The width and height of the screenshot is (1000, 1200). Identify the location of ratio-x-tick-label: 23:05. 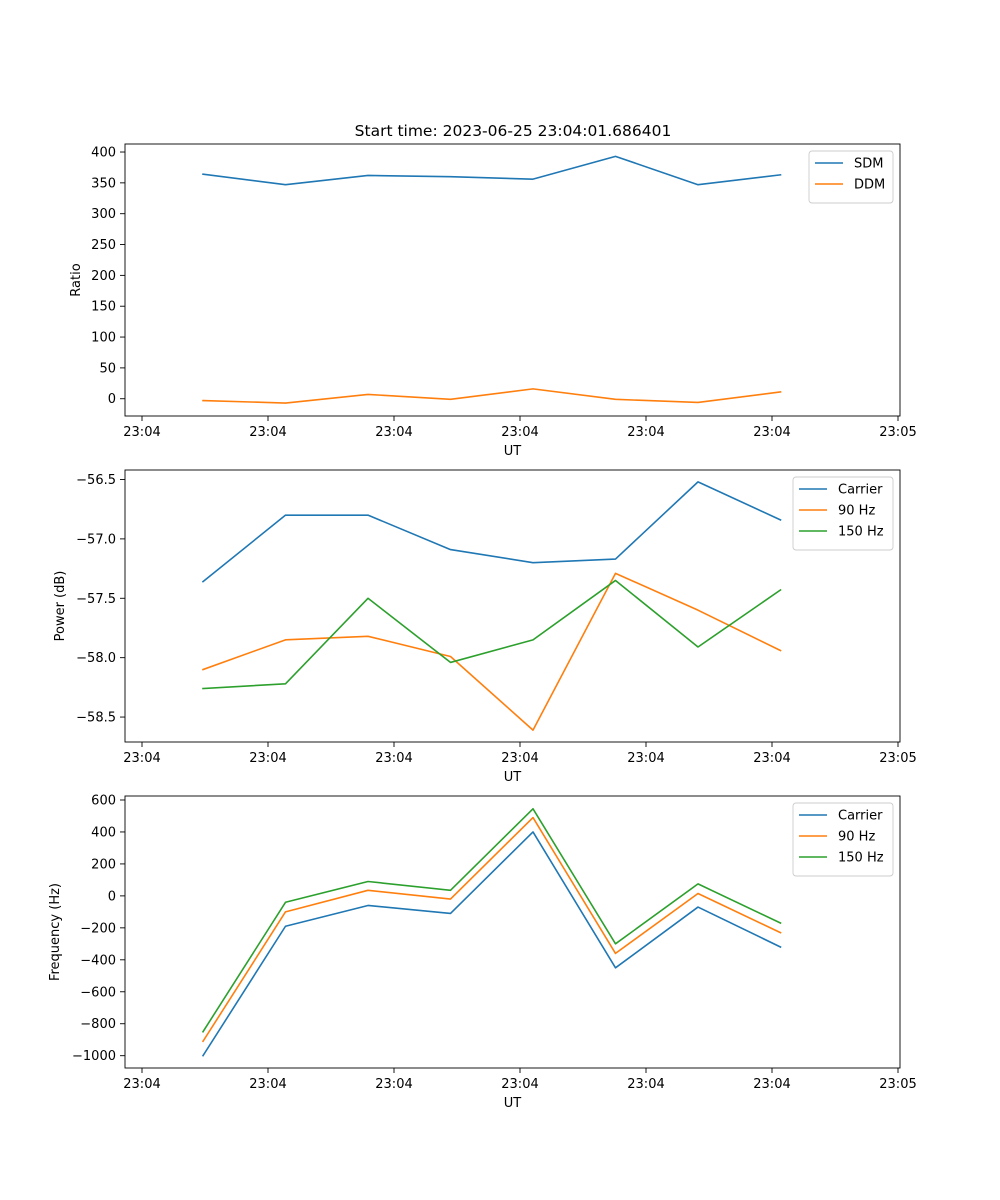
(897, 432).